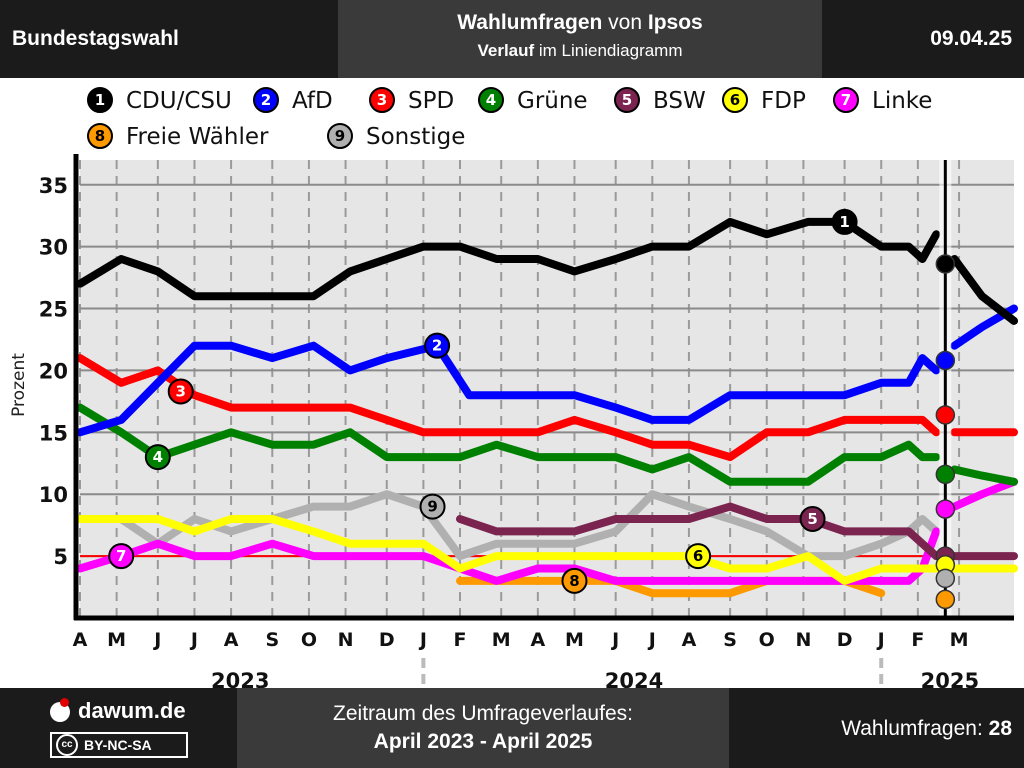 The image size is (1024, 768). I want to click on cc-icon: cc, so click(67, 745).